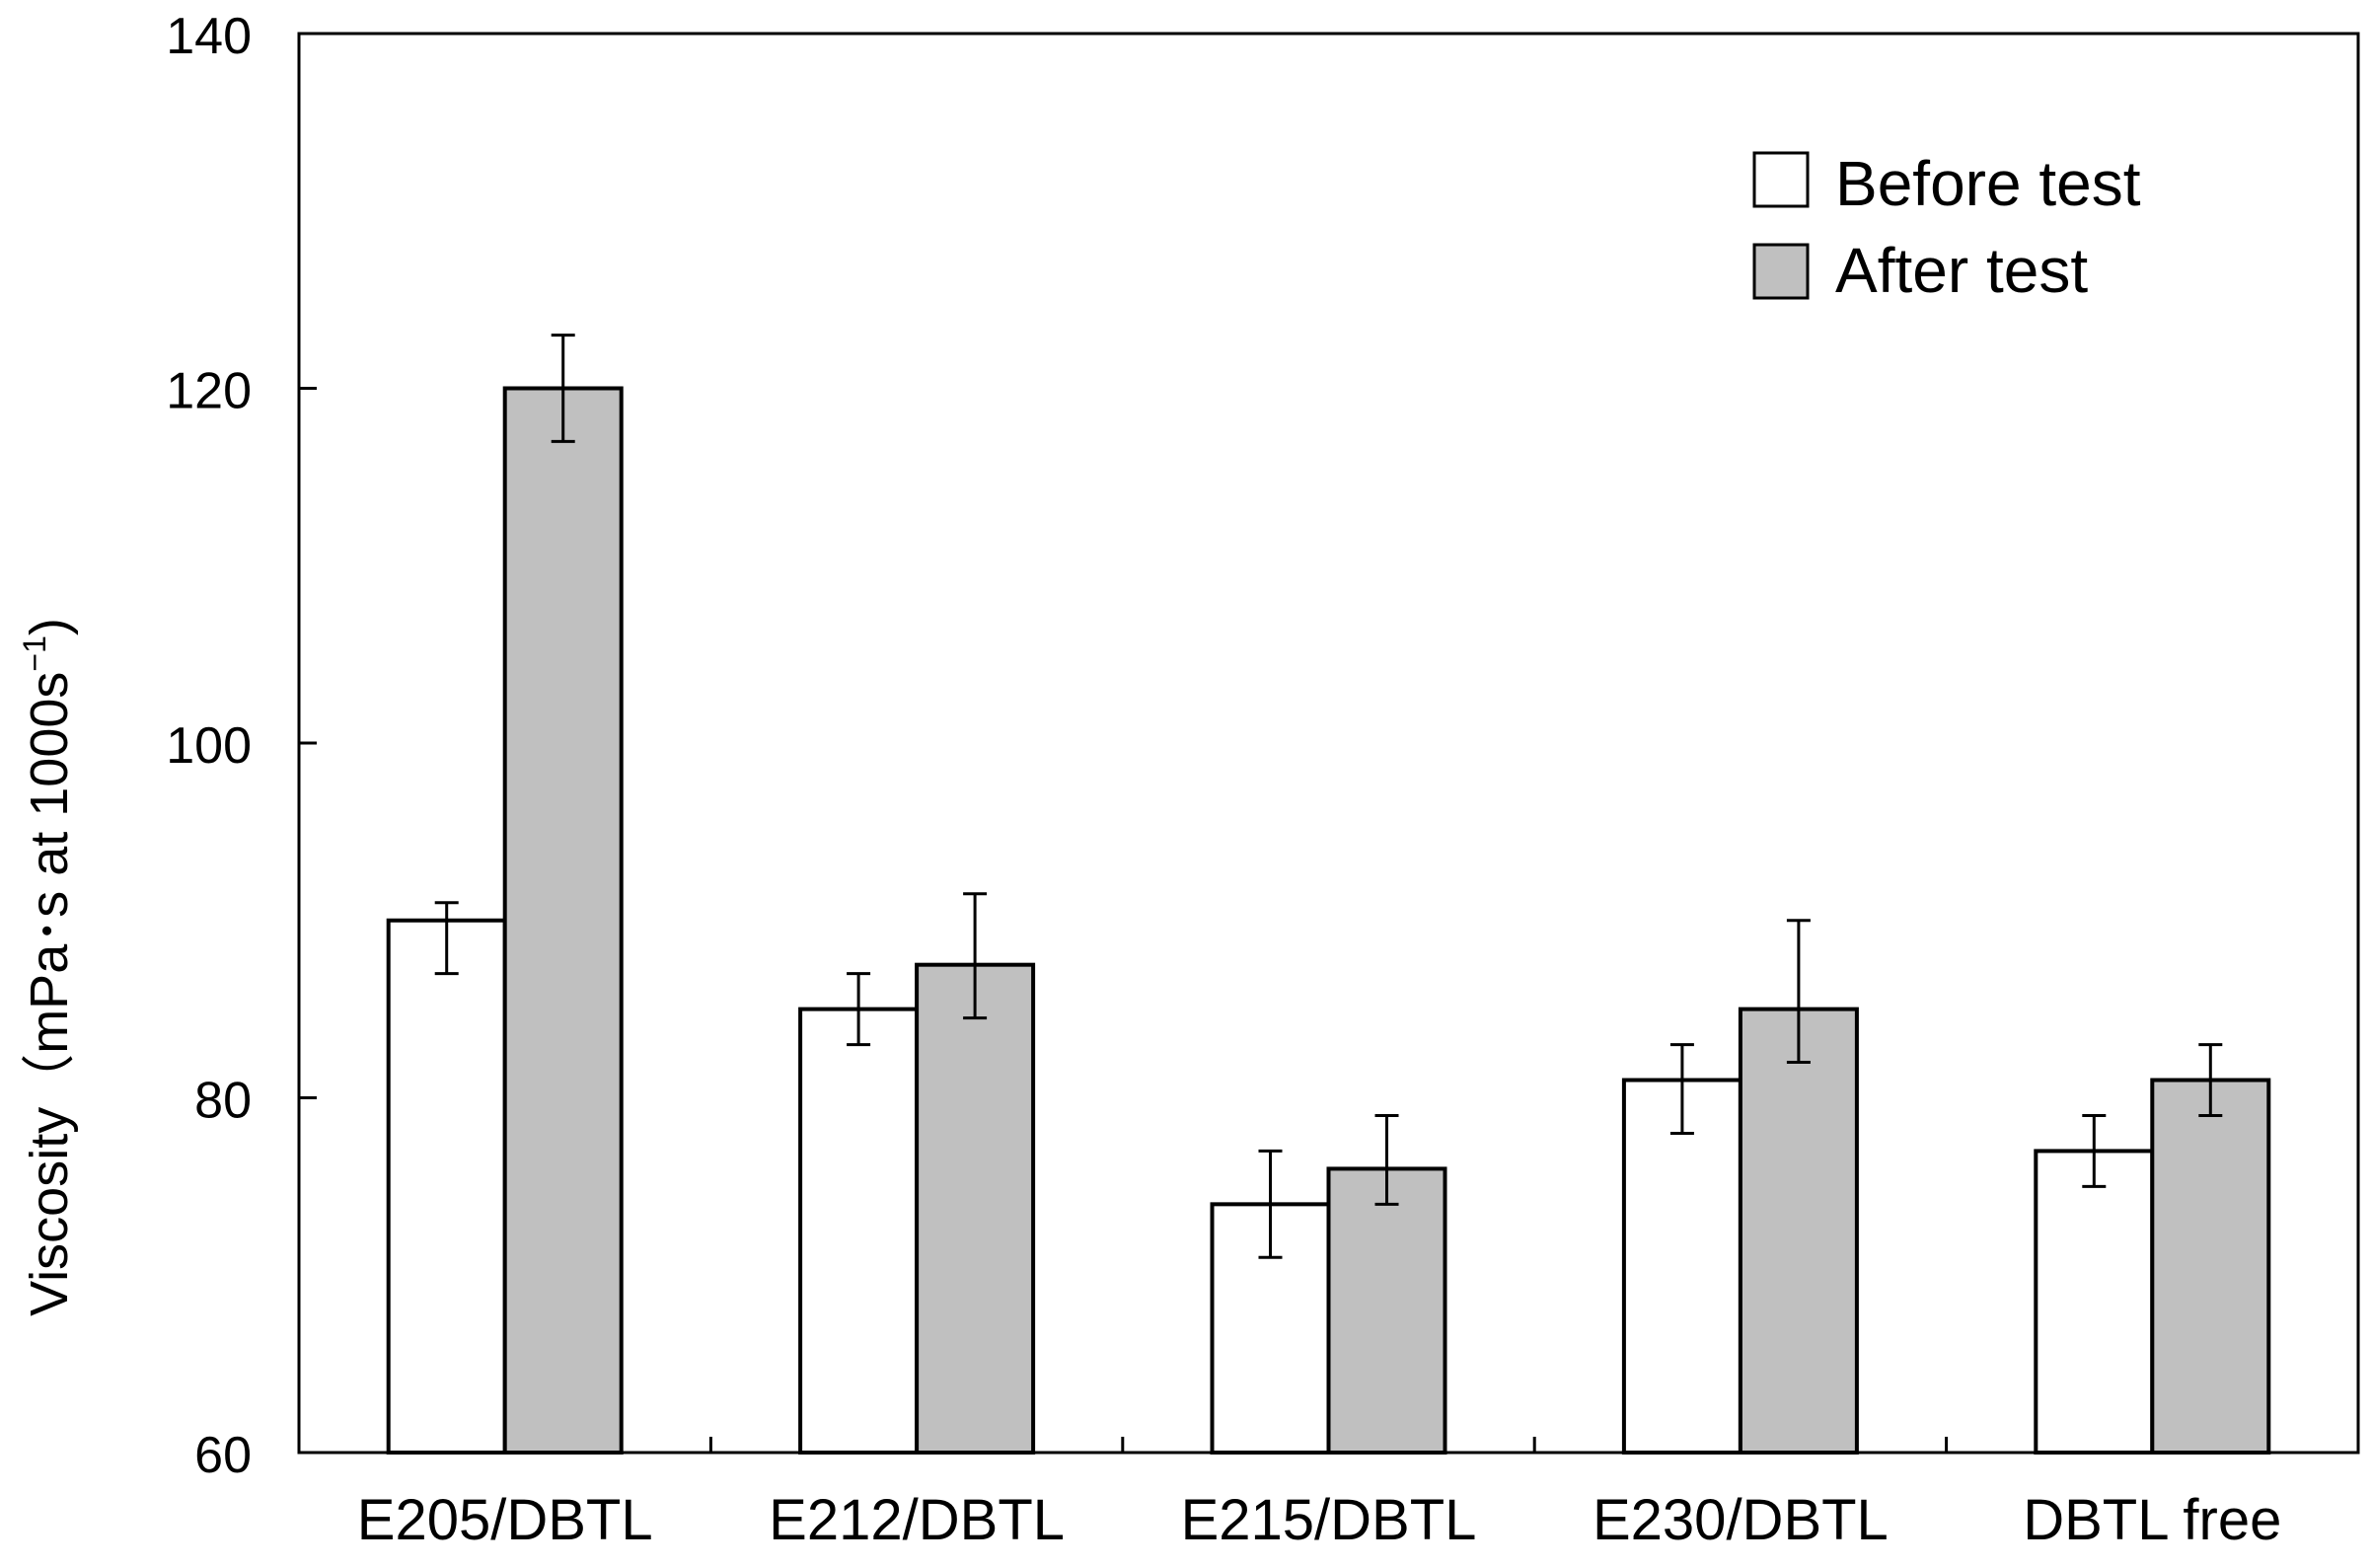  What do you see at coordinates (2152, 1520) in the screenshot?
I see `x-category-label: DBTL free` at bounding box center [2152, 1520].